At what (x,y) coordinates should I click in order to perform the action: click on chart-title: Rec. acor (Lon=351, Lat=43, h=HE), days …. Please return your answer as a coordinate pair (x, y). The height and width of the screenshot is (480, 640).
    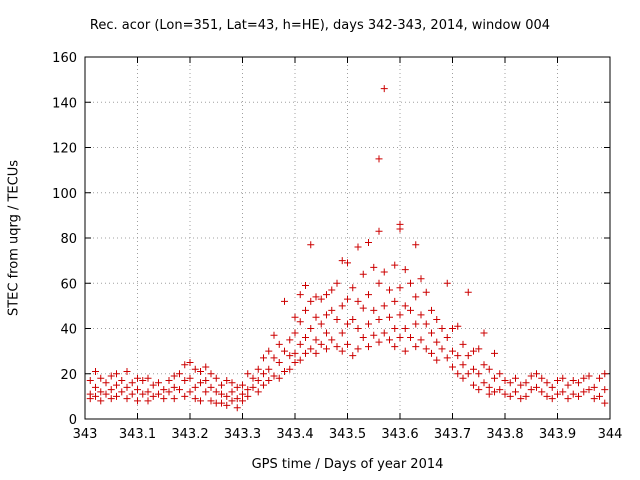
    Looking at the image, I should click on (320, 25).